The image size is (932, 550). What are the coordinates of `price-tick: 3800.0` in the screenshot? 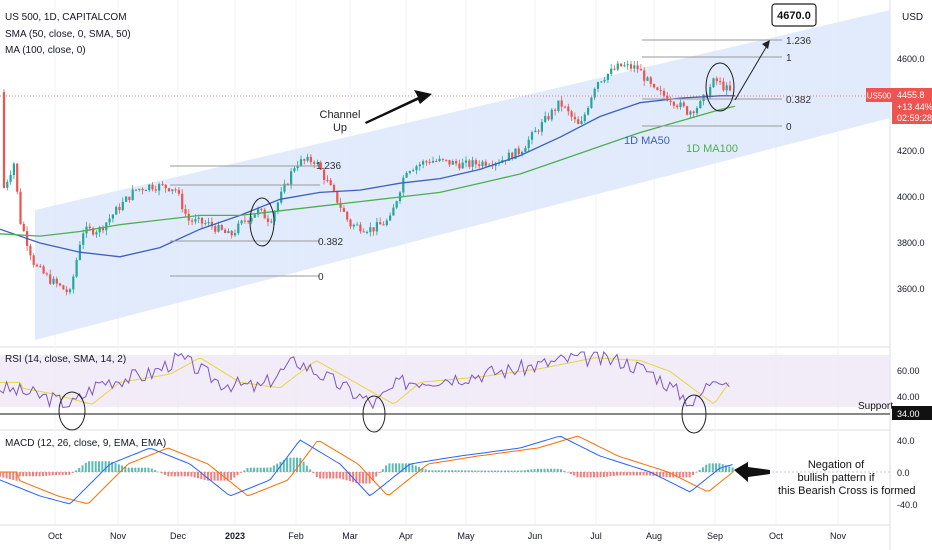 It's located at (911, 243).